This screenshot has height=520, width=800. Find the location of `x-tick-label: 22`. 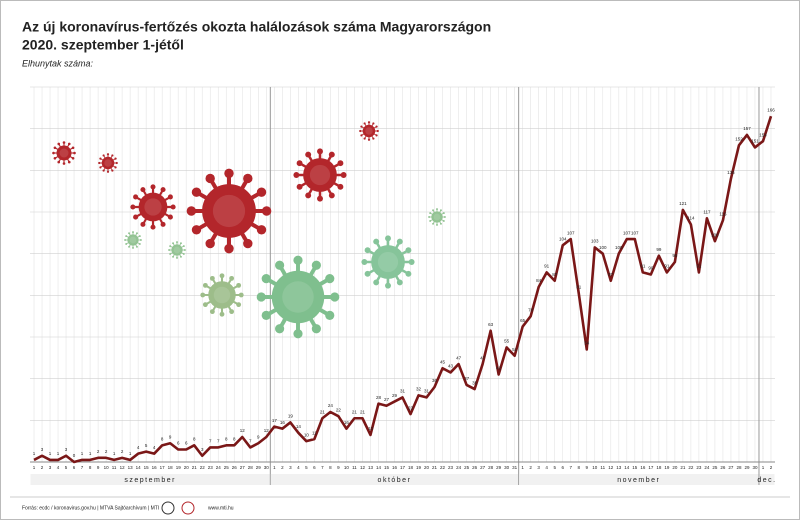

x-tick-label: 22 is located at coordinates (691, 467).